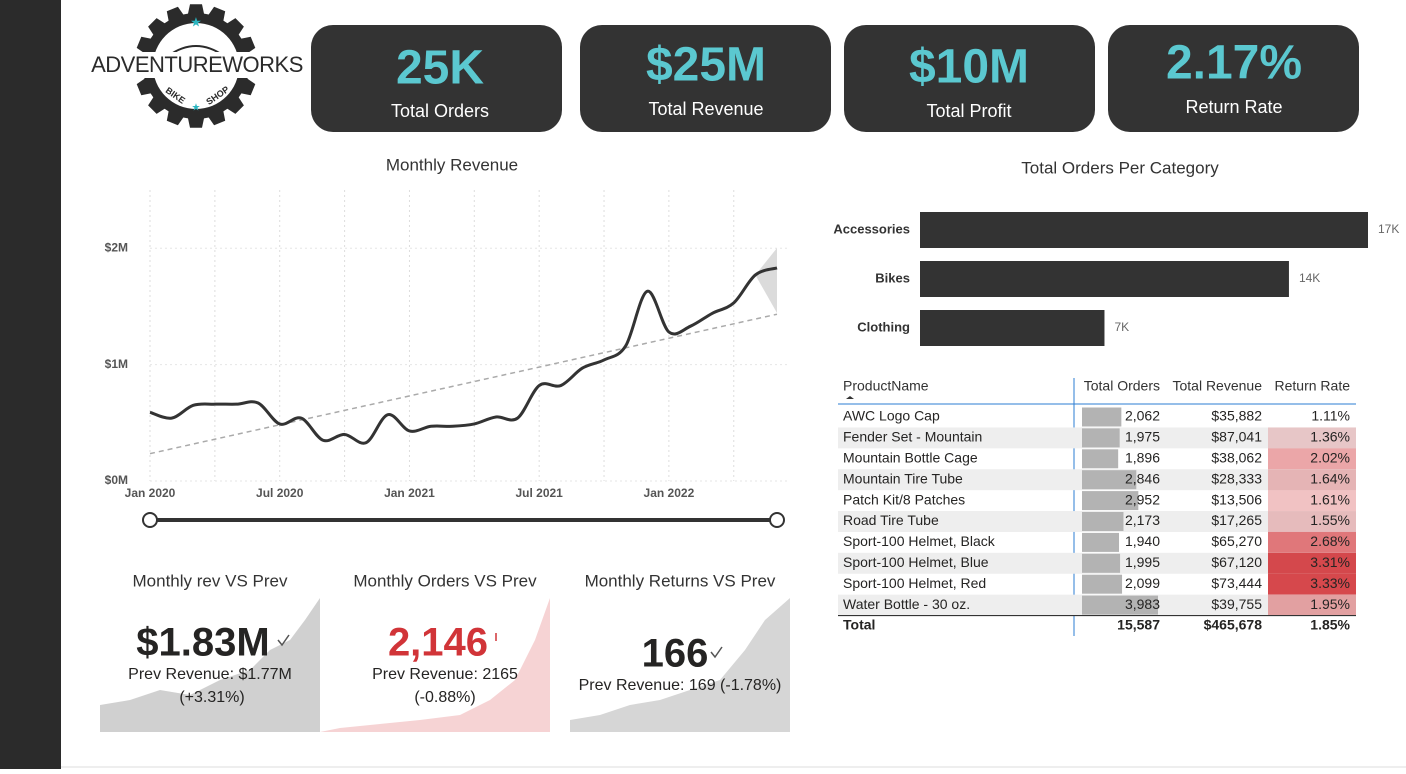  What do you see at coordinates (912, 437) in the screenshot?
I see `table-cell: Fender Set - Mountain` at bounding box center [912, 437].